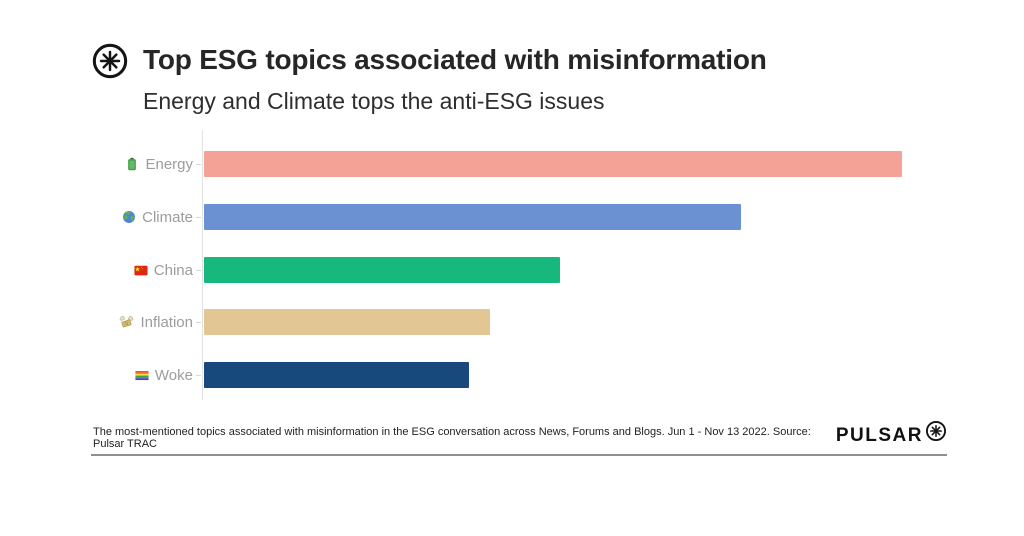 This screenshot has height=536, width=1024. Describe the element at coordinates (173, 375) in the screenshot. I see `category-label-text: Woke` at that location.